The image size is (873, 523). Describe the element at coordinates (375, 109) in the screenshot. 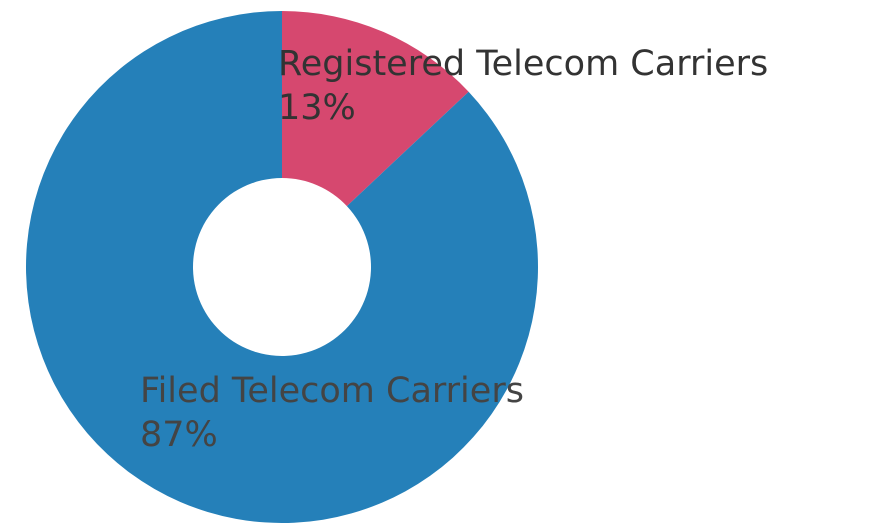

I see `pie-slice` at that location.